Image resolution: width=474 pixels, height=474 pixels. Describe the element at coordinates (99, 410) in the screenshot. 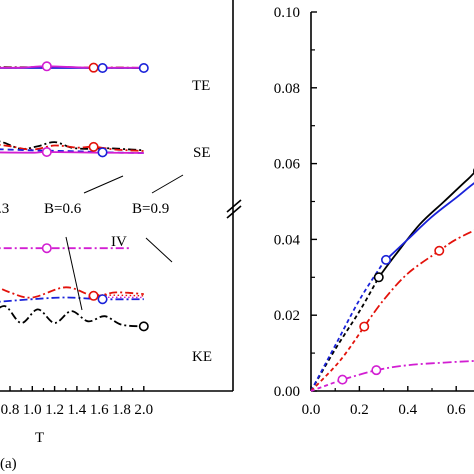

I see `left-x-tick-label: 1.6` at that location.